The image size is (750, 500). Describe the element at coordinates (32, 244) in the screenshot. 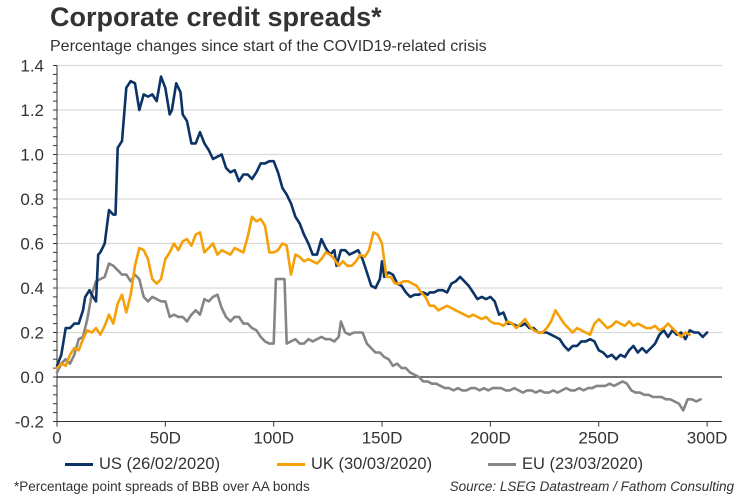

I see `y-tick-label: 0.6` at that location.